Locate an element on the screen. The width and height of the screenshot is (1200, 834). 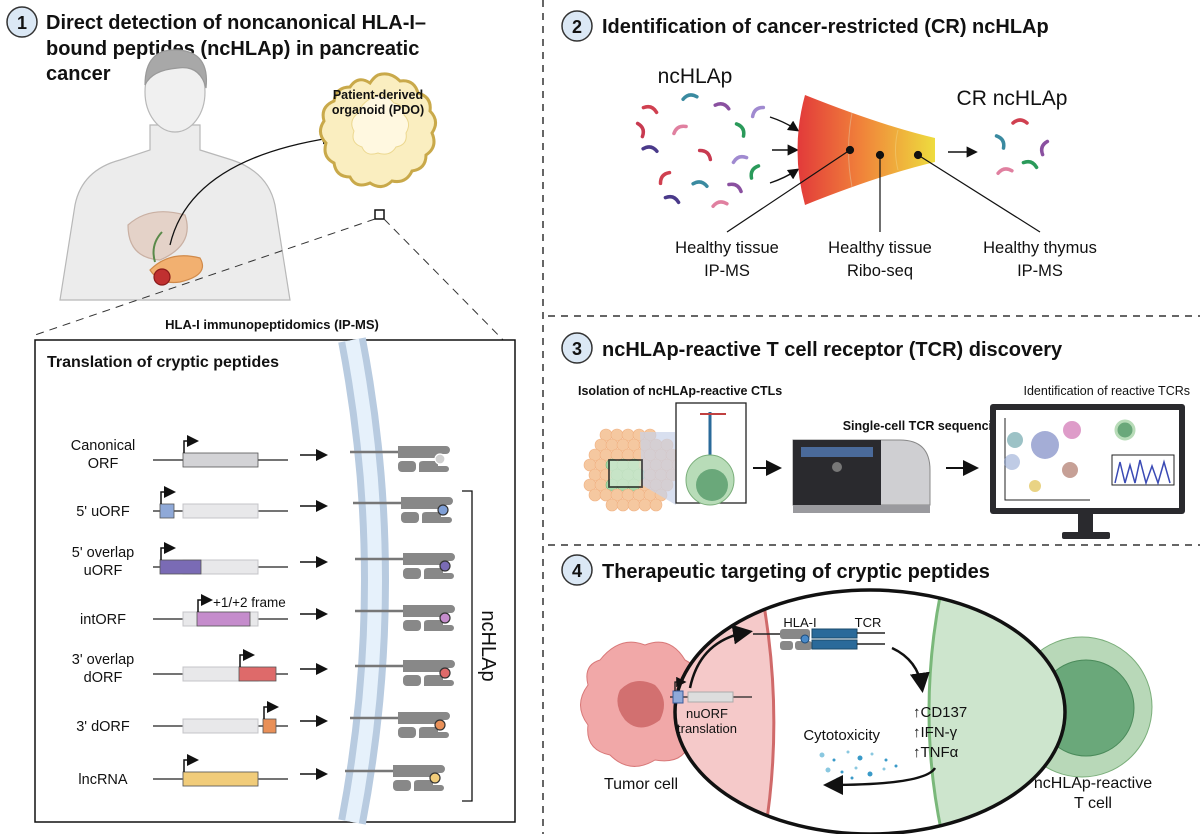
orf-row: lncRNA is located at coordinates (261, 772).